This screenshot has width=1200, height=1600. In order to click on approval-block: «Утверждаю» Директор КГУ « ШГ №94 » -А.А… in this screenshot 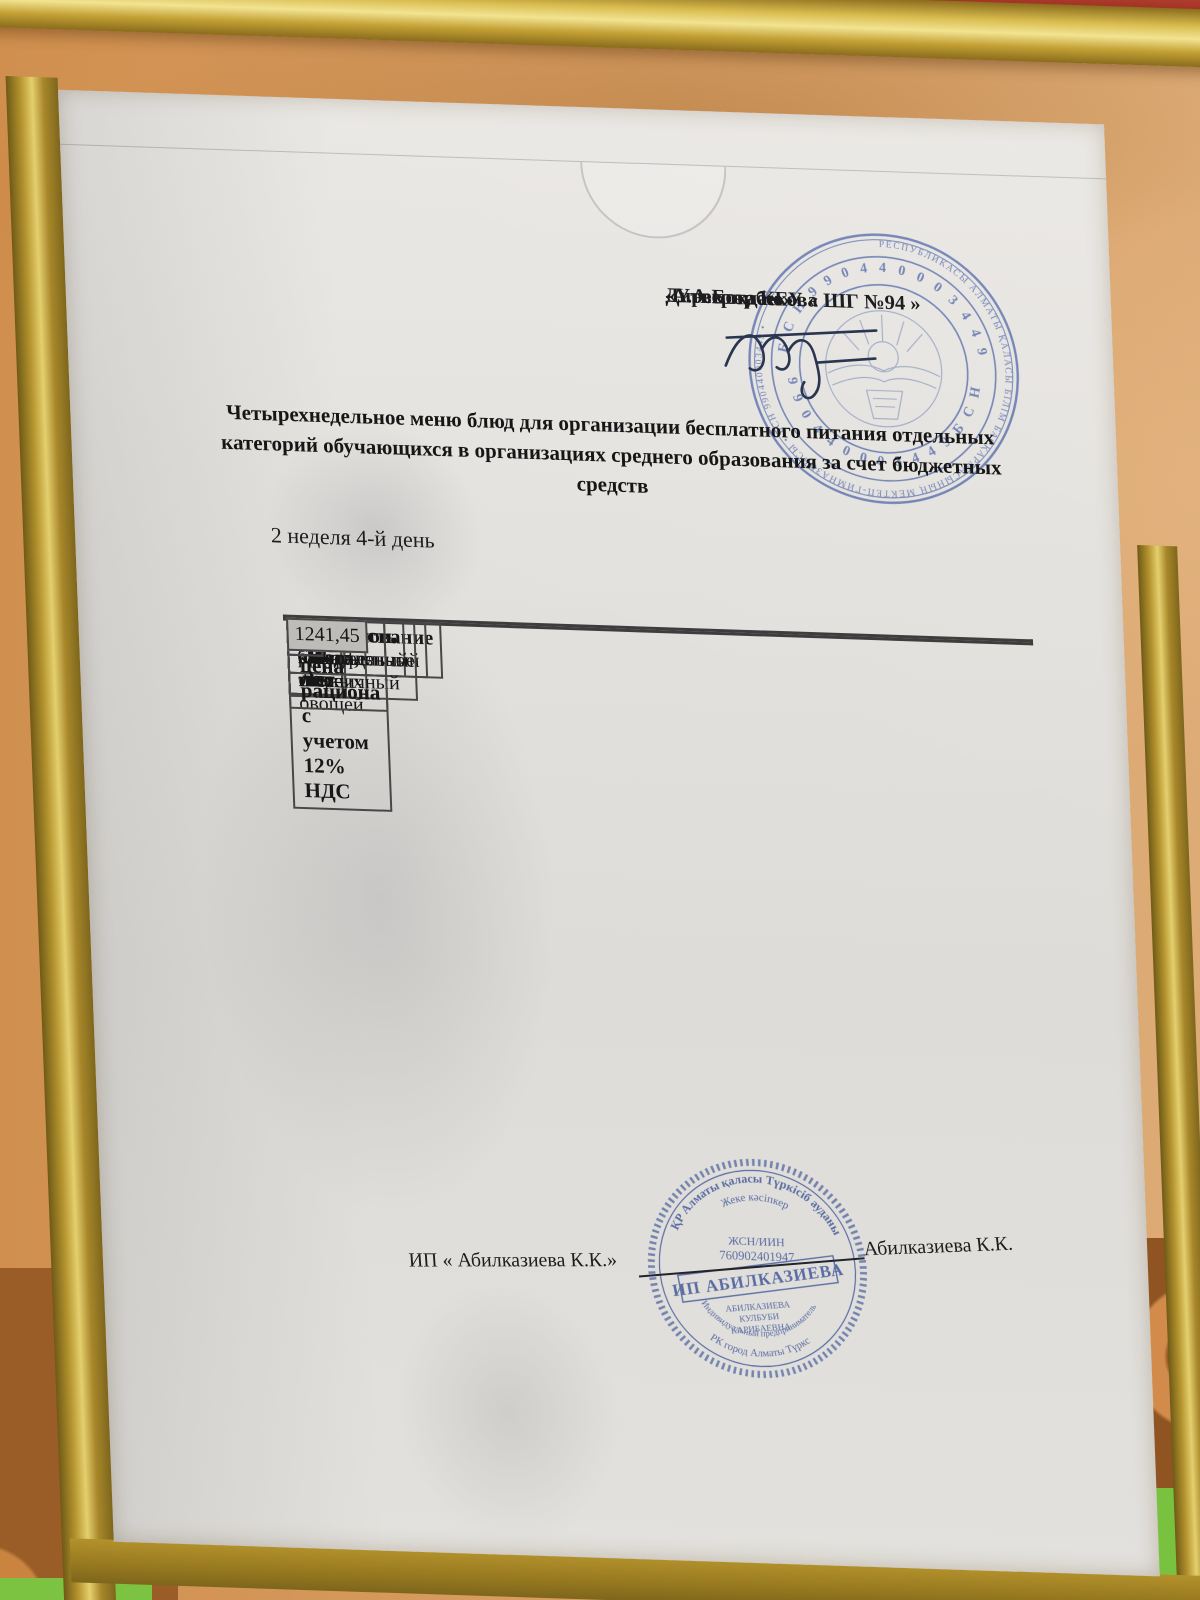, I will do `click(880, 341)`.